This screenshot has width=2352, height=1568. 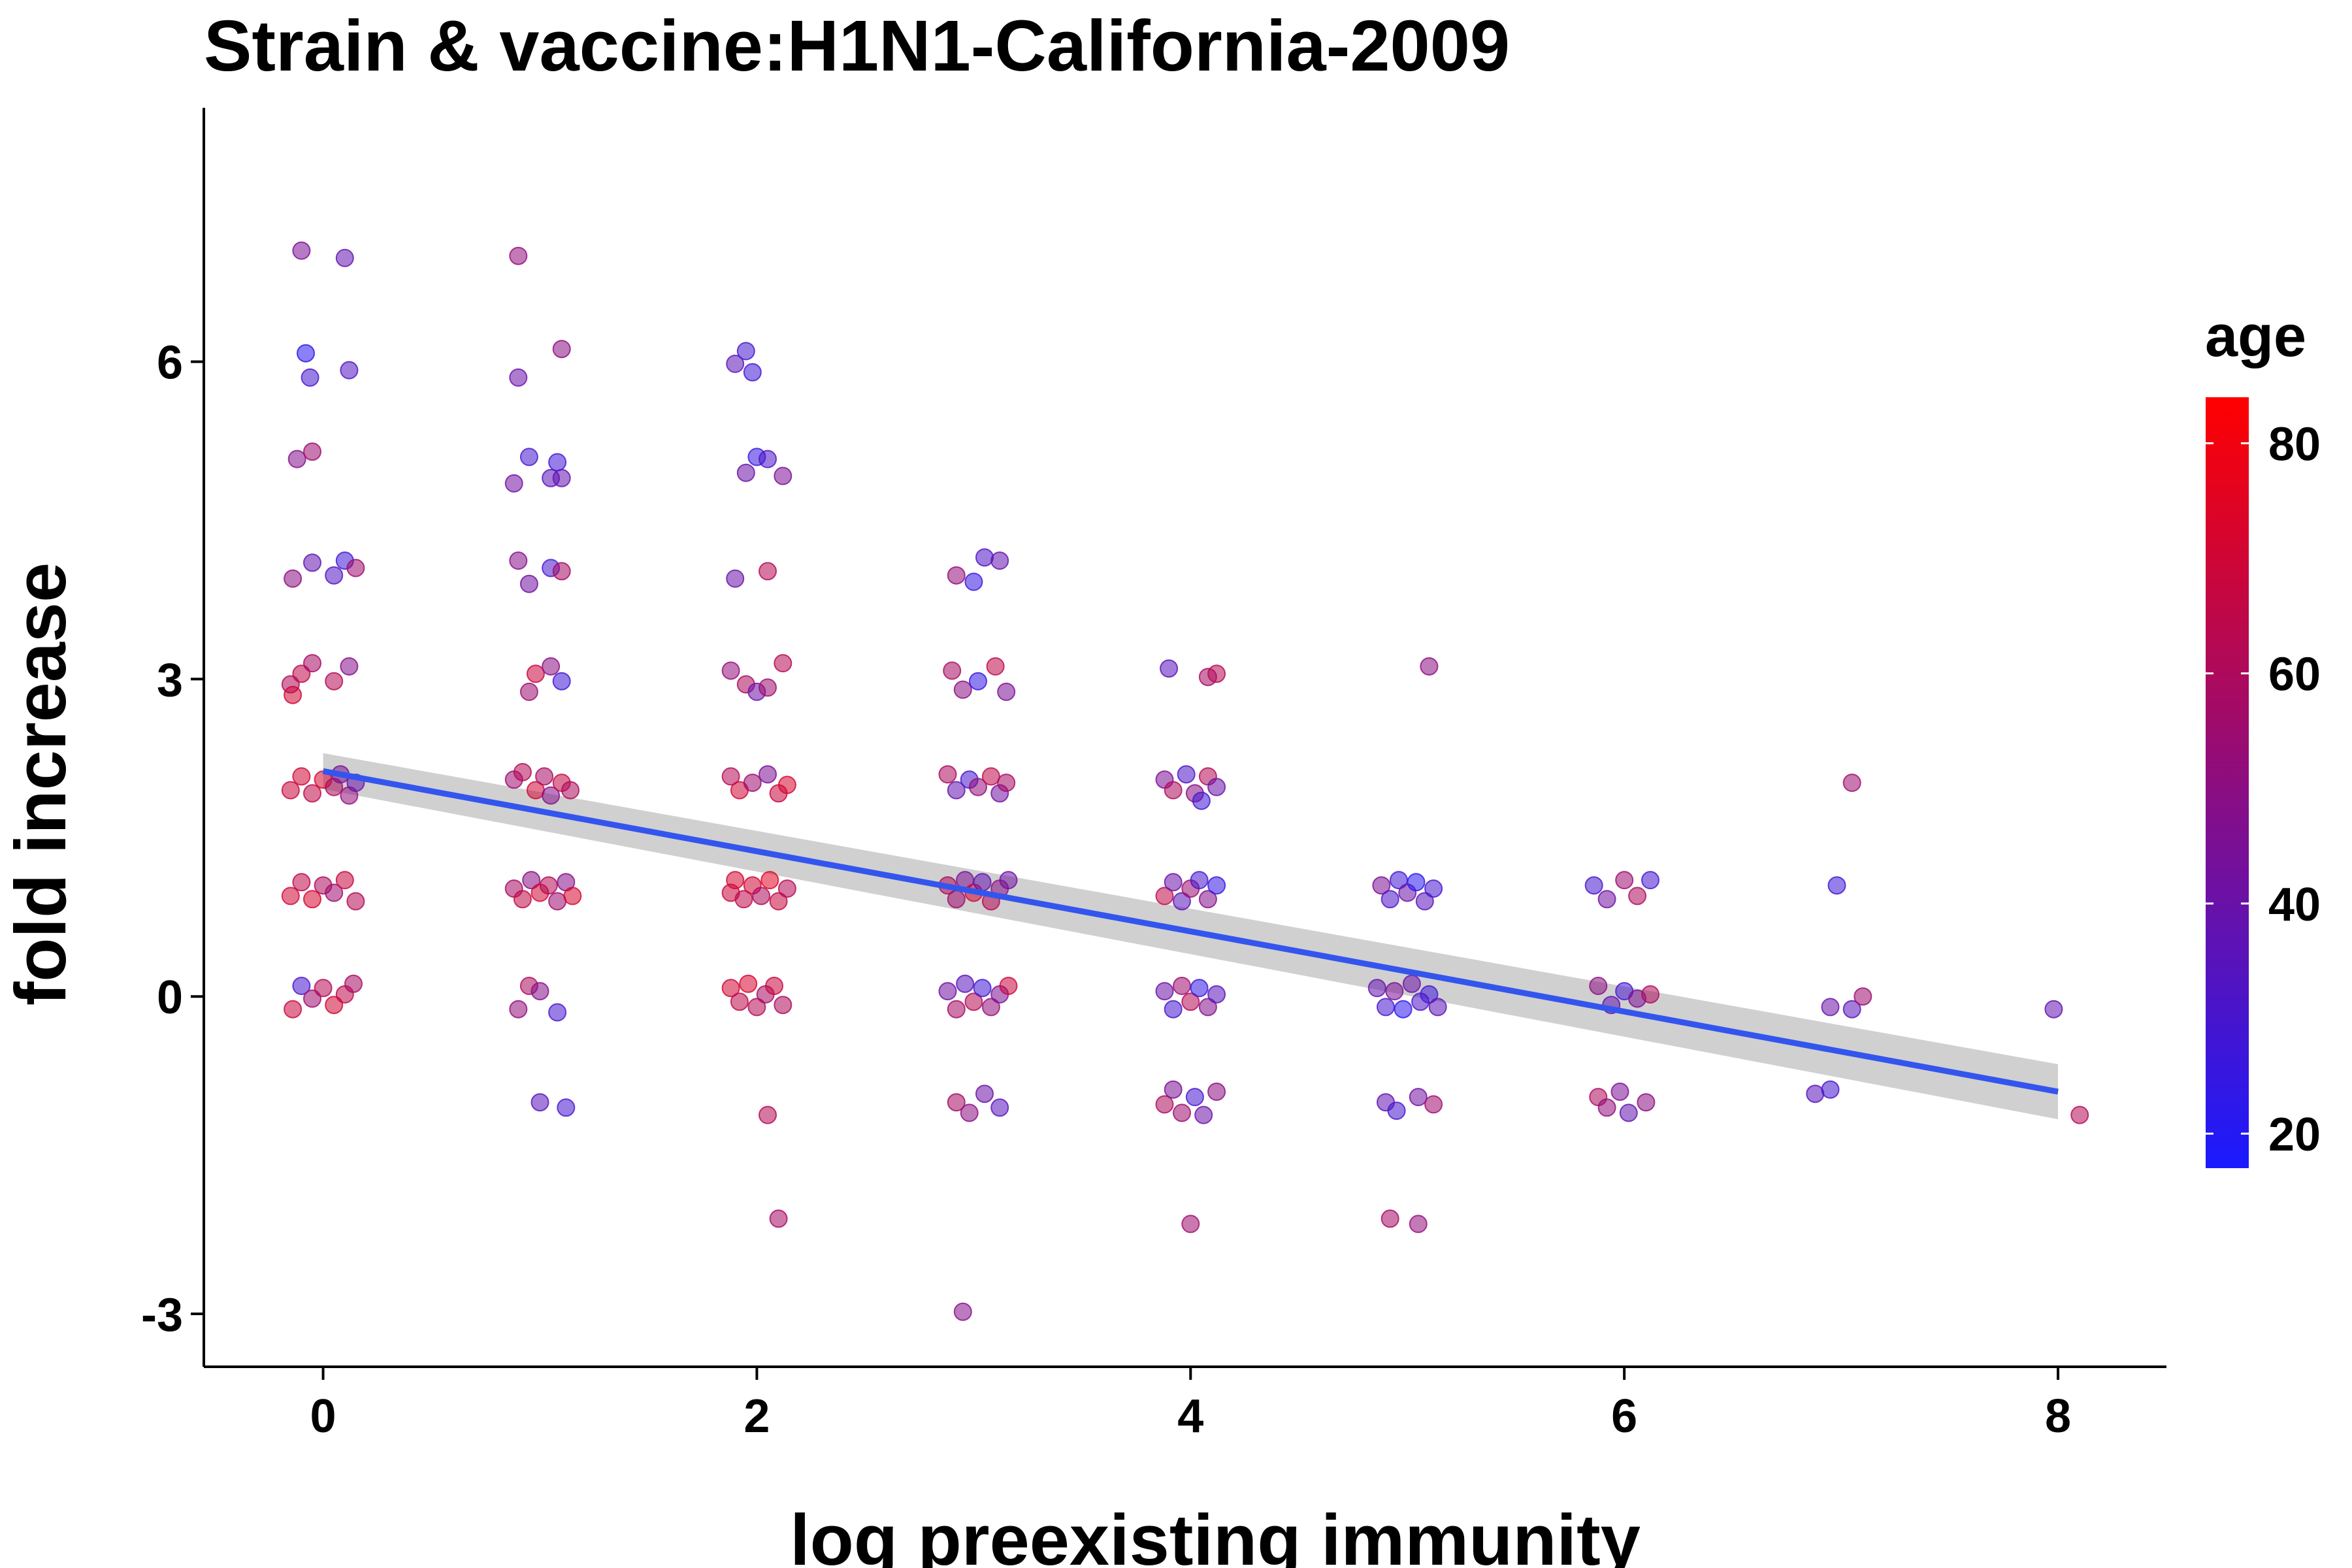 I want to click on chart-title: Strain & vaccine:H1N1-California-2009, so click(x=857, y=46).